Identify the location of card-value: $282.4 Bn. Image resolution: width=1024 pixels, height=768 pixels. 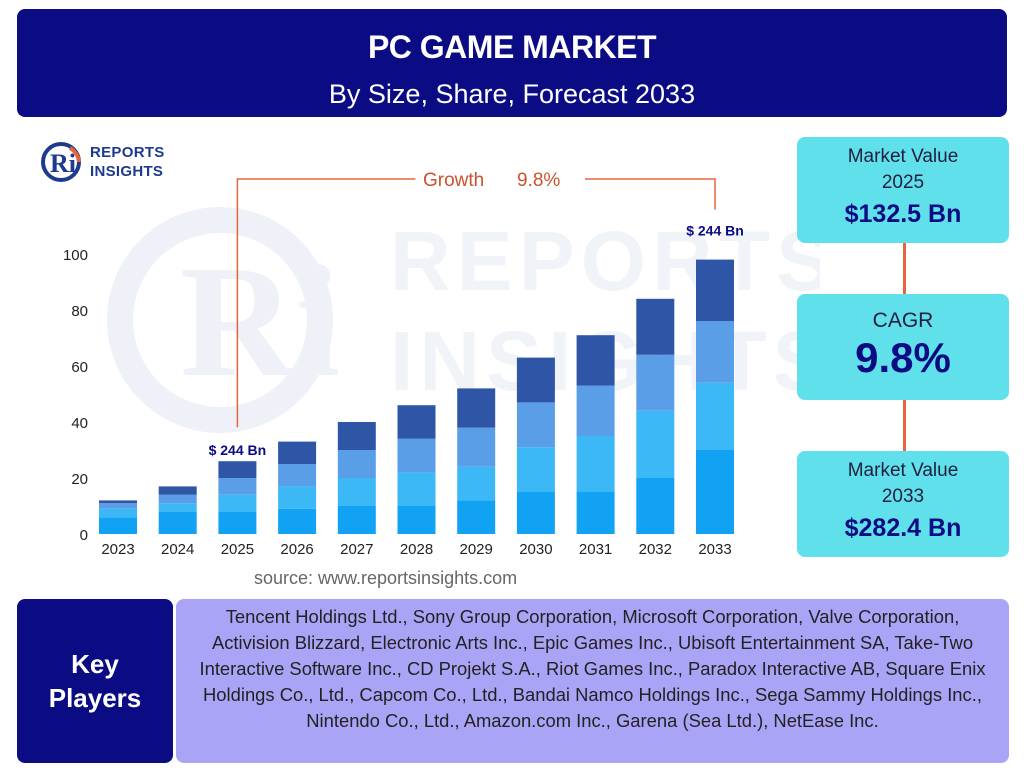
(903, 528).